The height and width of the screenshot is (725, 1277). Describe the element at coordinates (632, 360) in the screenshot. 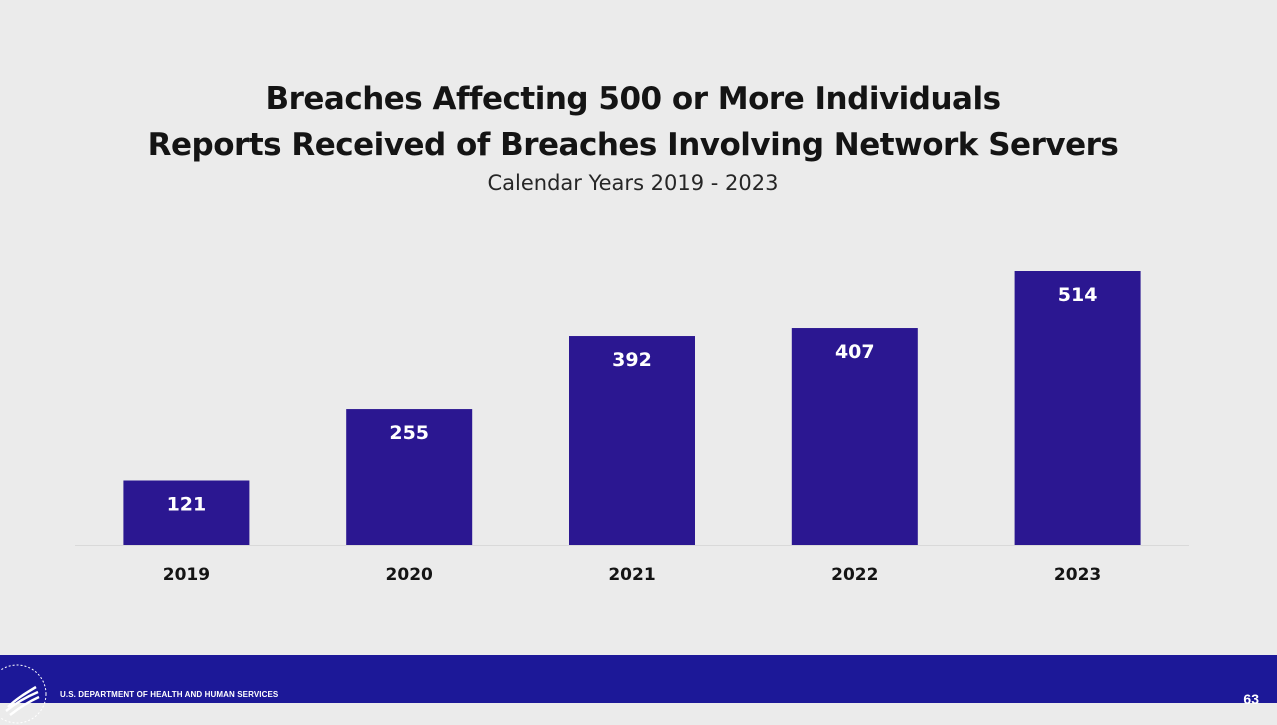

I see `data-label-2021: 392` at that location.